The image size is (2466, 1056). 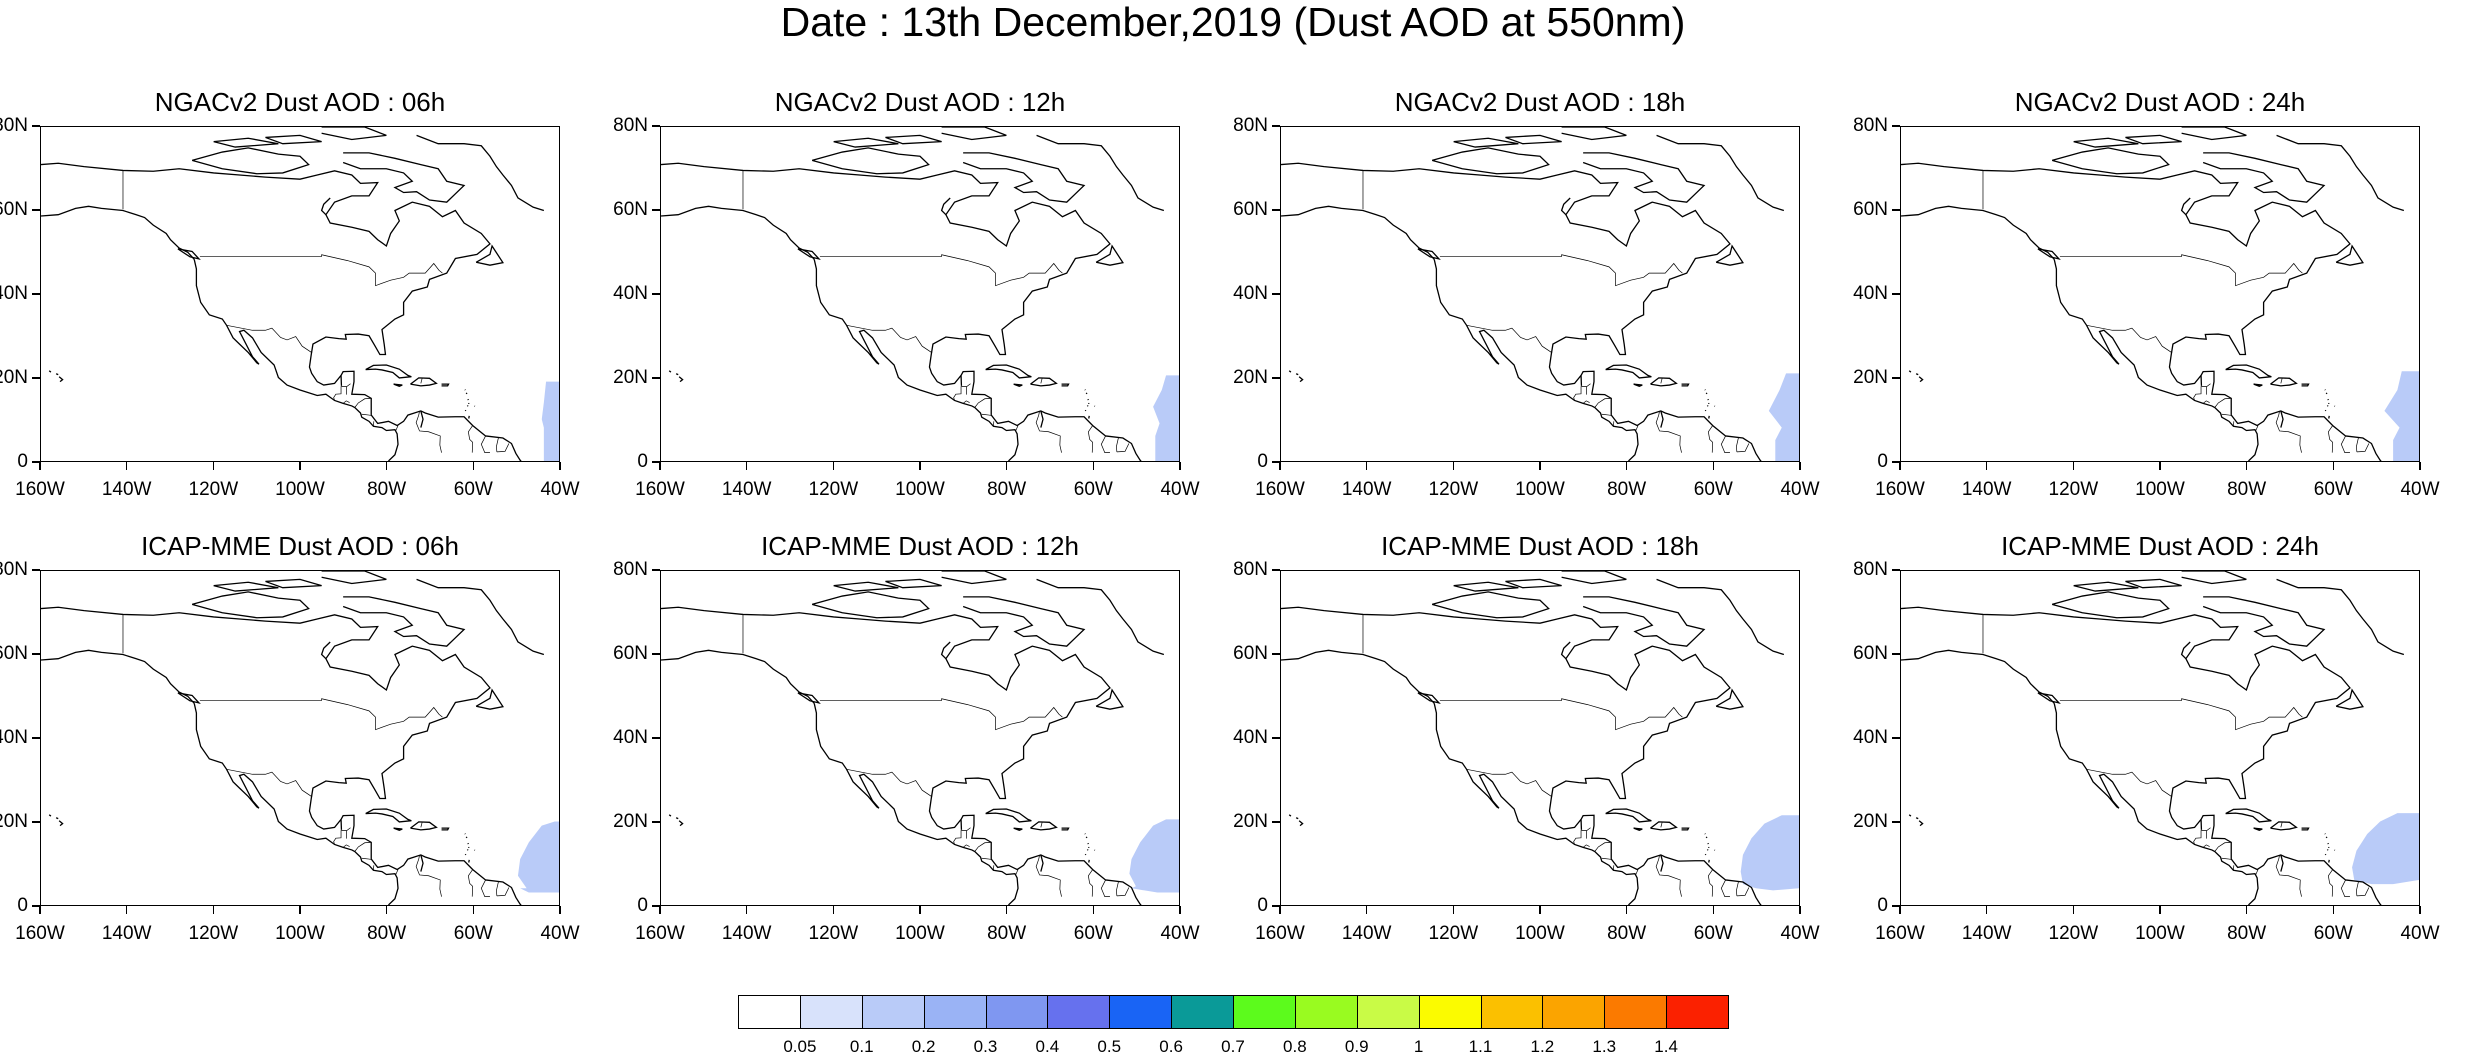 What do you see at coordinates (1542, 1046) in the screenshot?
I see `colorbar-label: 1.2` at bounding box center [1542, 1046].